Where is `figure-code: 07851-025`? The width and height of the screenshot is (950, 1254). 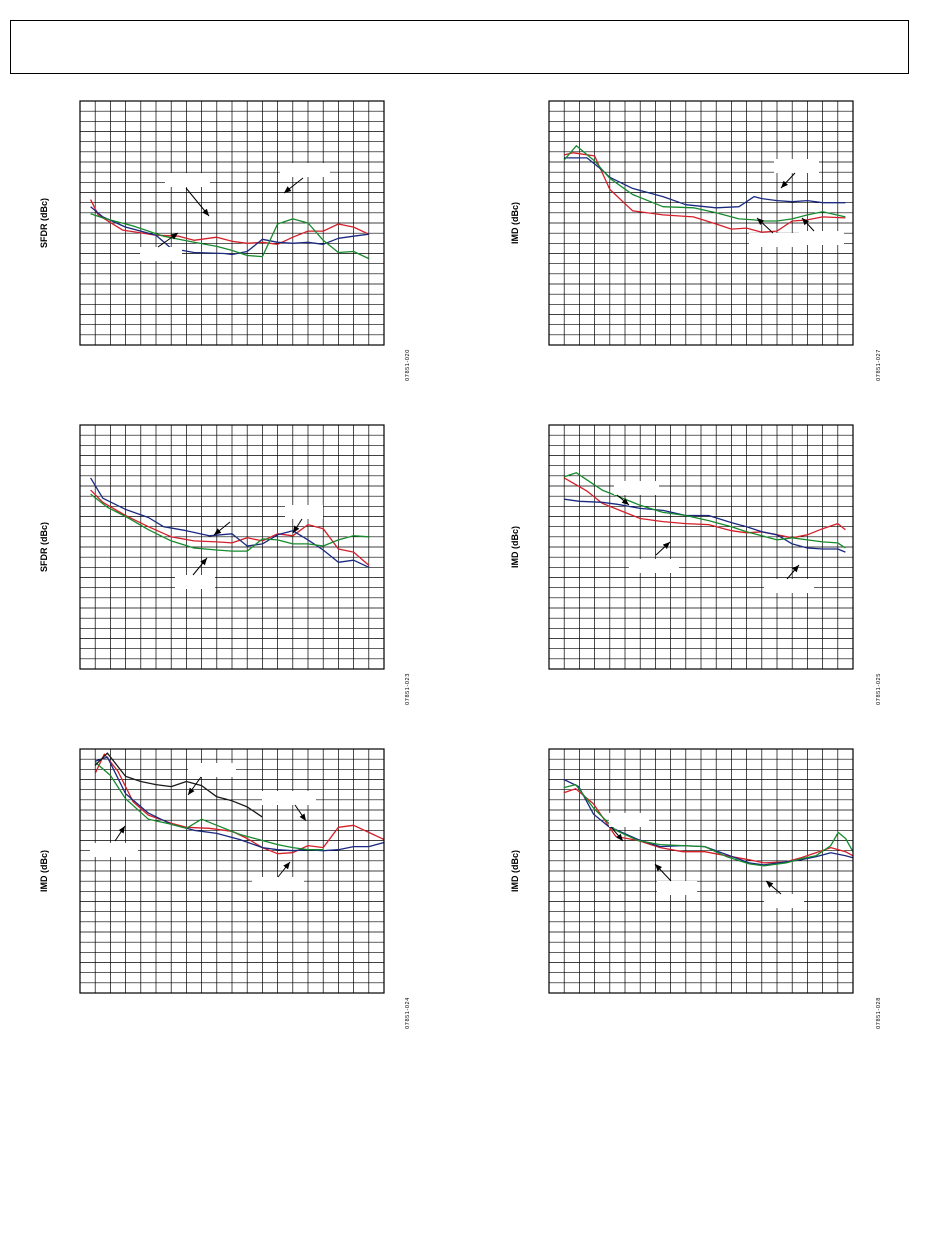
figure-code: 07851-025 is located at coordinates (879, 689).